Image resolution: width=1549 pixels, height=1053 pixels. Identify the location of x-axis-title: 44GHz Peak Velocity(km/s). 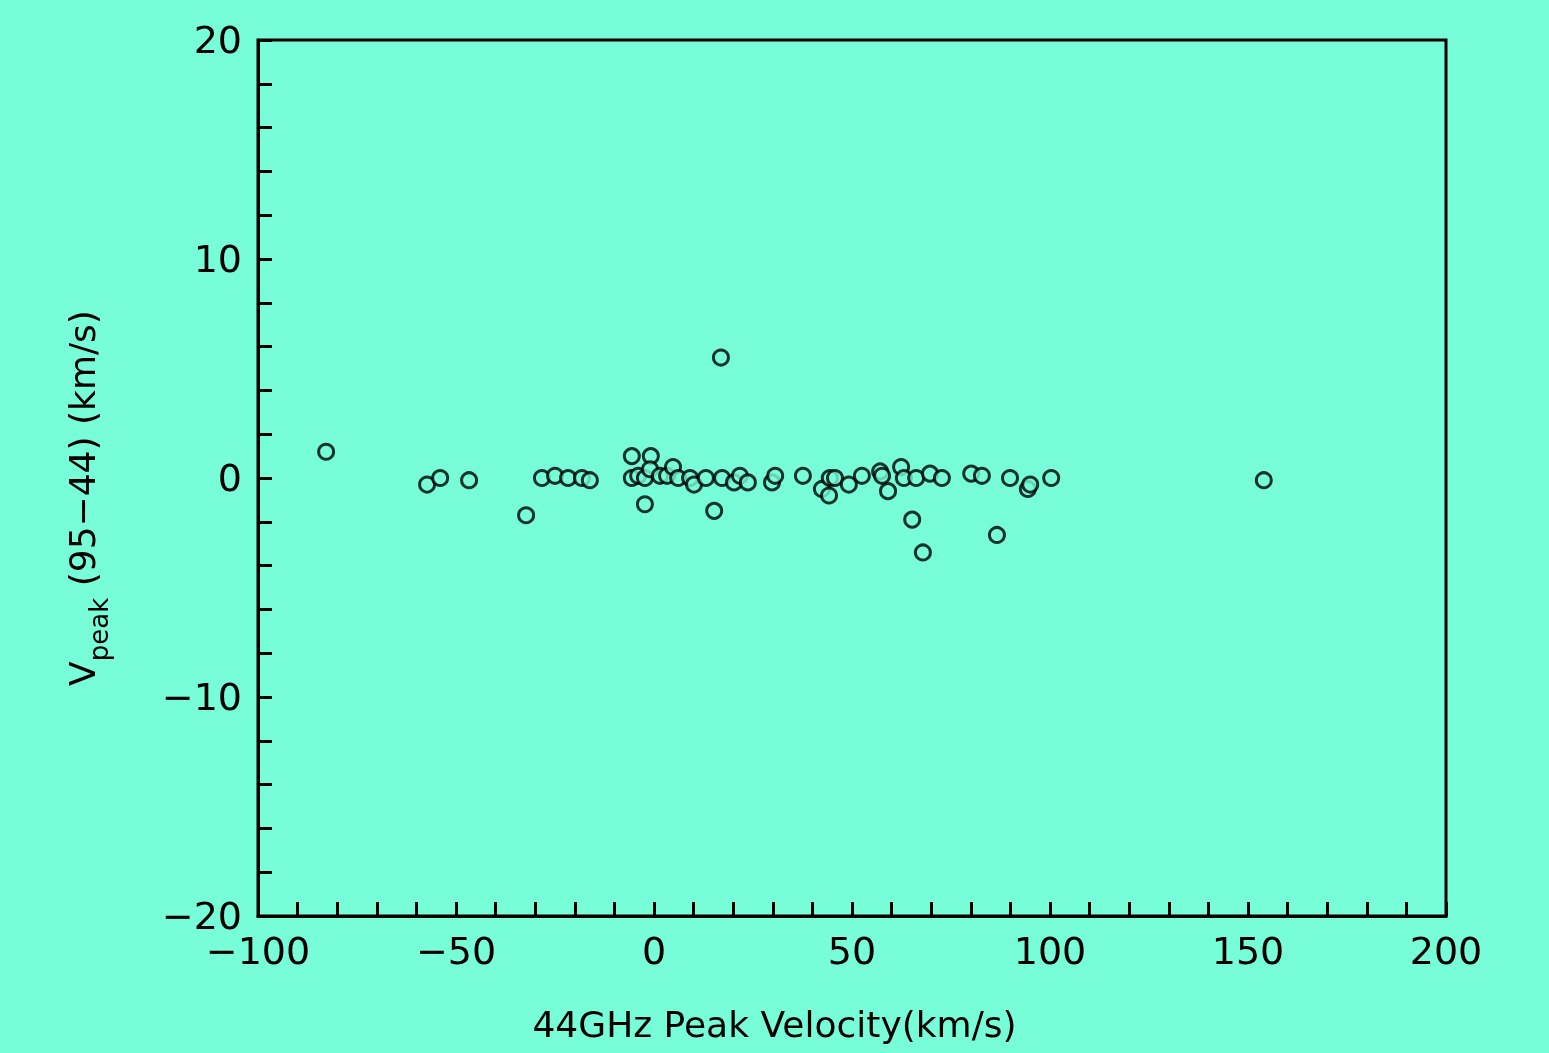
(774, 1024).